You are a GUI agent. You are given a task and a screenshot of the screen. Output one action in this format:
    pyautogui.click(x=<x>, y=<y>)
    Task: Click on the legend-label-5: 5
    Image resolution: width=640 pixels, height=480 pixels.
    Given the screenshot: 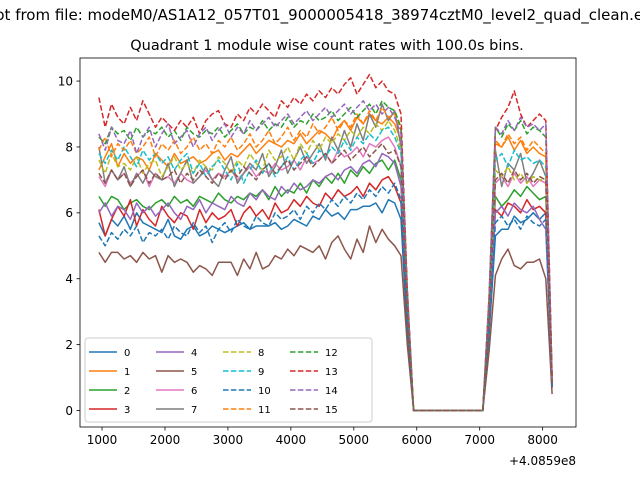 What is the action you would take?
    pyautogui.click(x=194, y=372)
    